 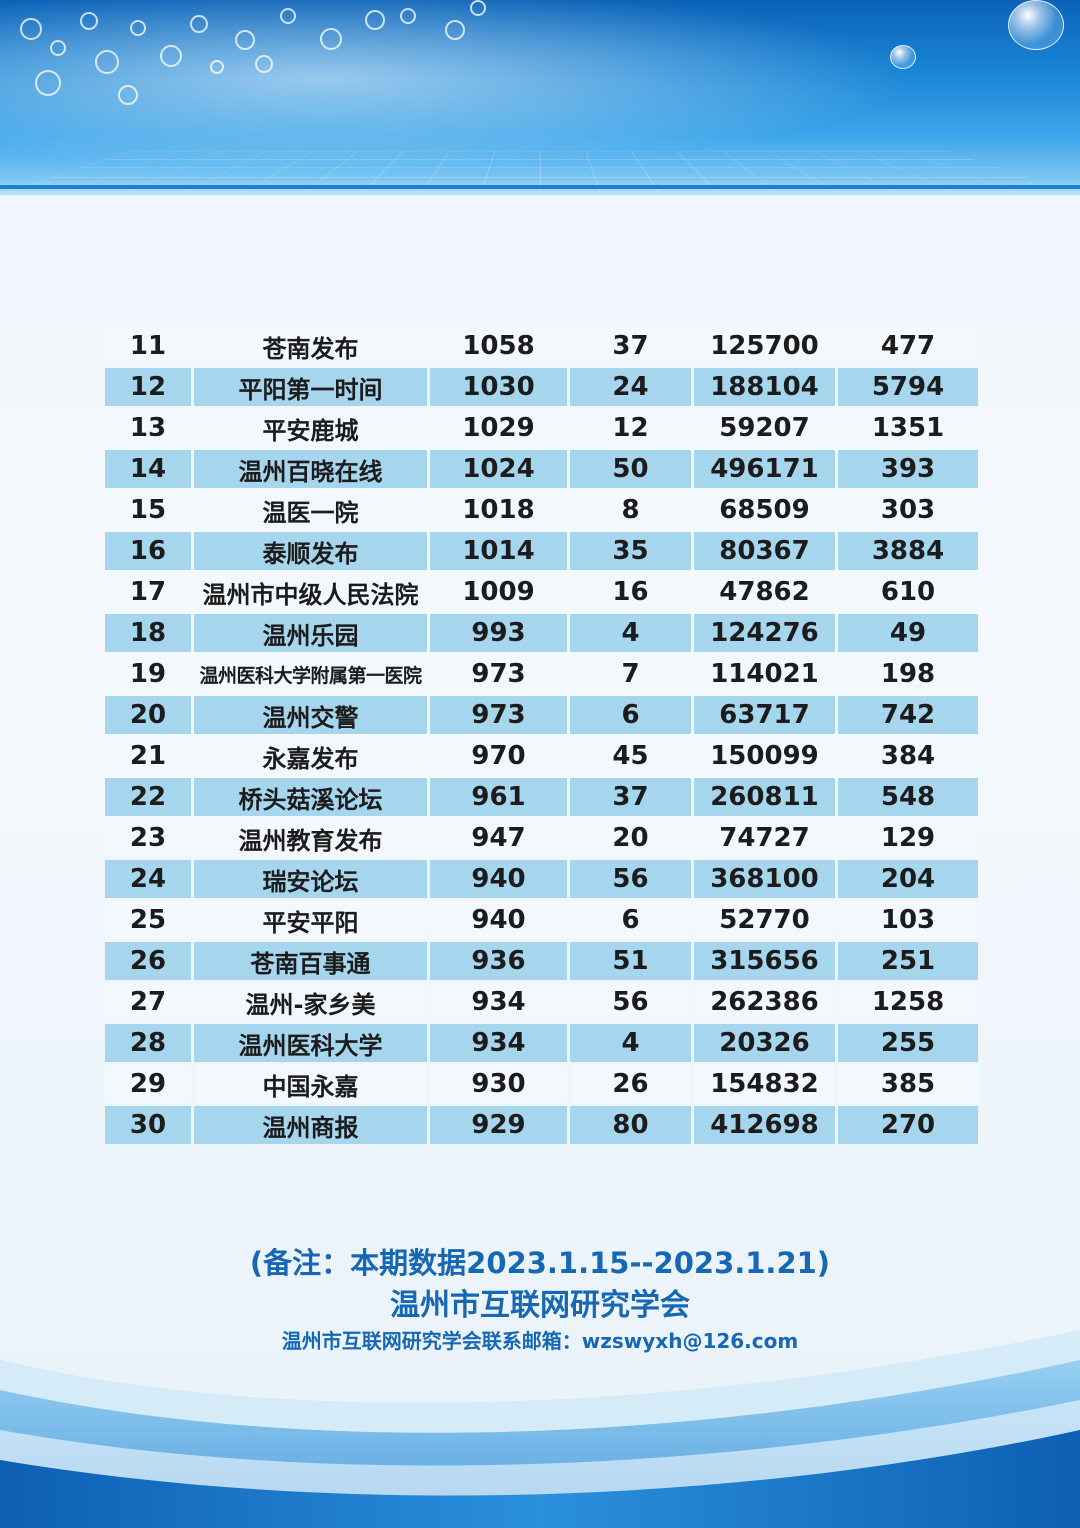 I want to click on reads-cell: 124276, so click(x=764, y=633).